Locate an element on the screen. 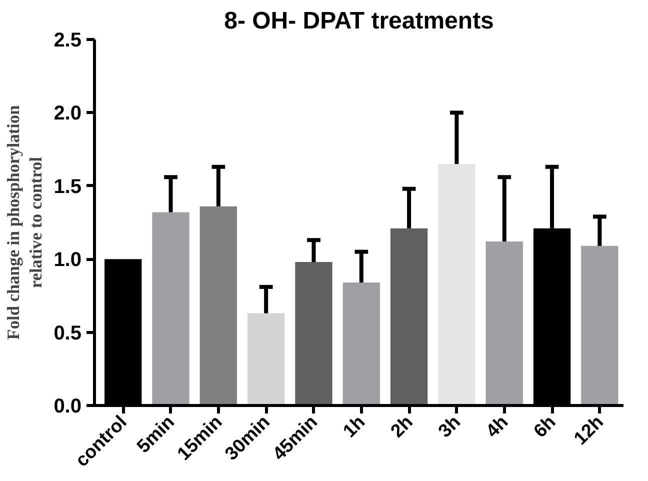 The height and width of the screenshot is (481, 648). y-tick-label: 0.5 is located at coordinates (68, 333).